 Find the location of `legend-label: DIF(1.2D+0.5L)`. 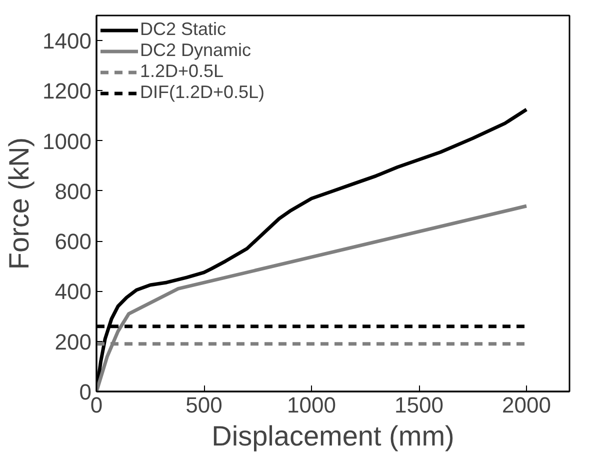

legend-label: DIF(1.2D+0.5L) is located at coordinates (202, 92).